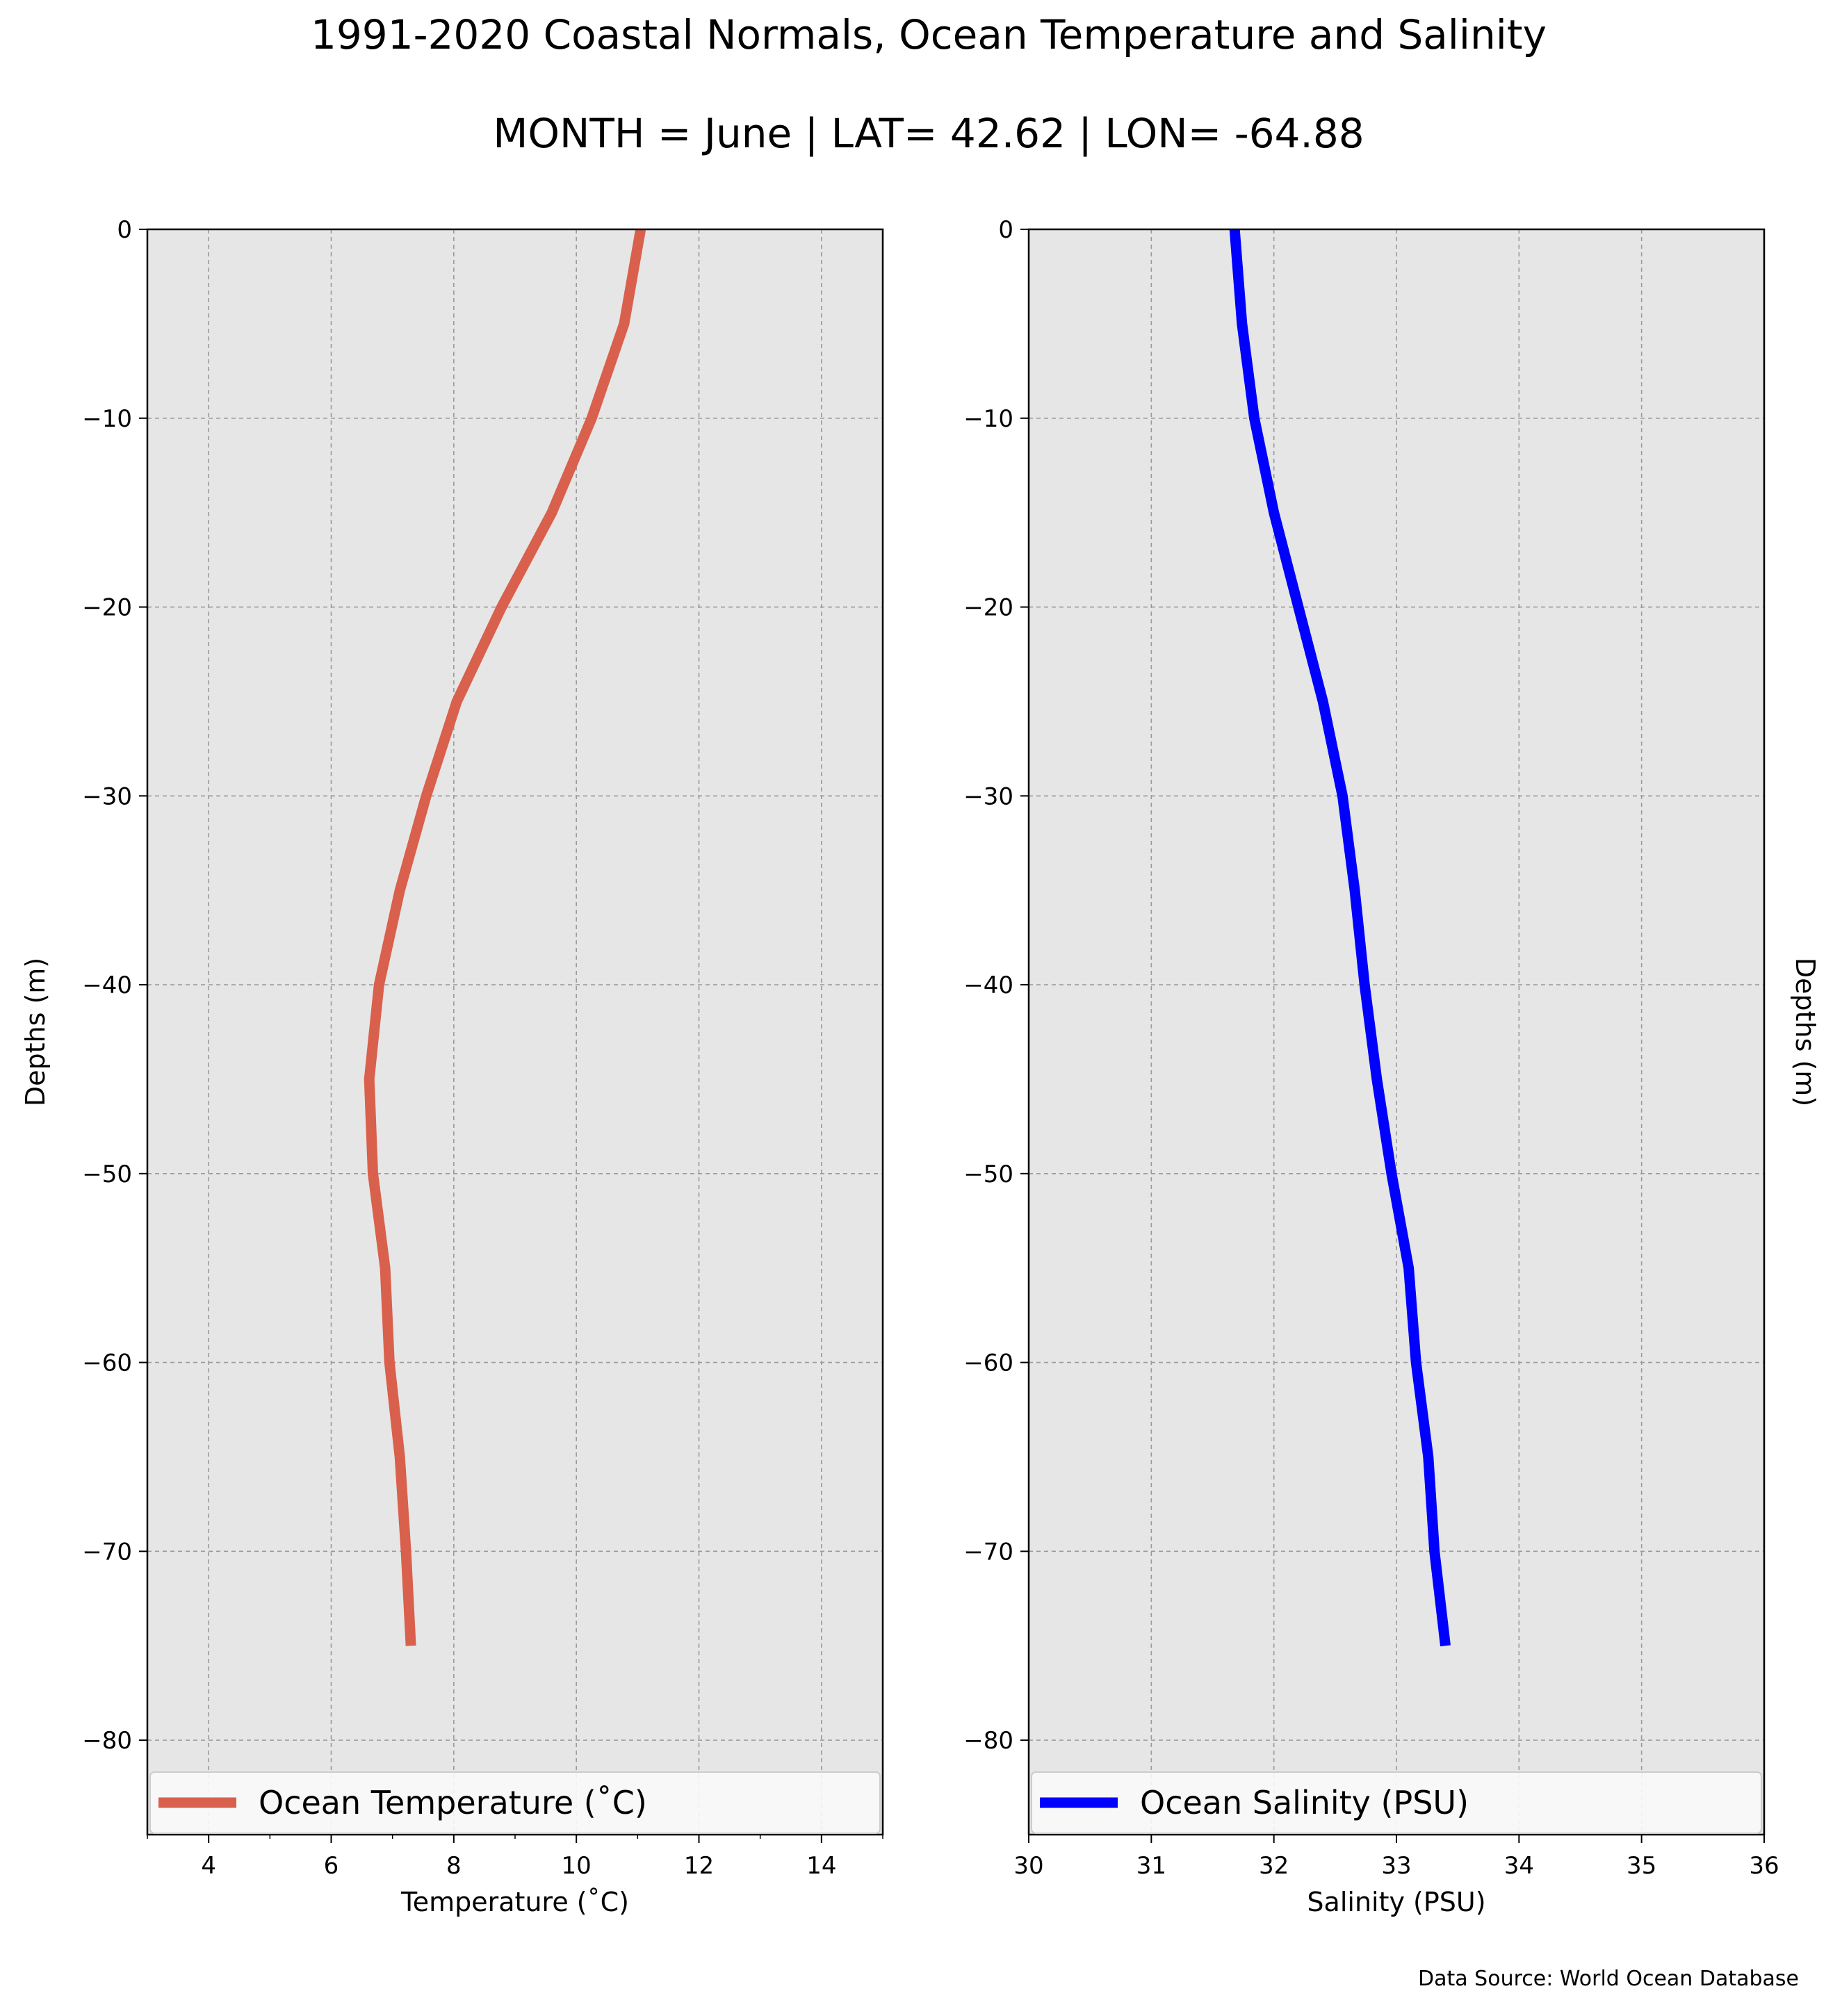 The height and width of the screenshot is (2016, 1842). I want to click on temperature-y-tick-label: 0, so click(124, 230).